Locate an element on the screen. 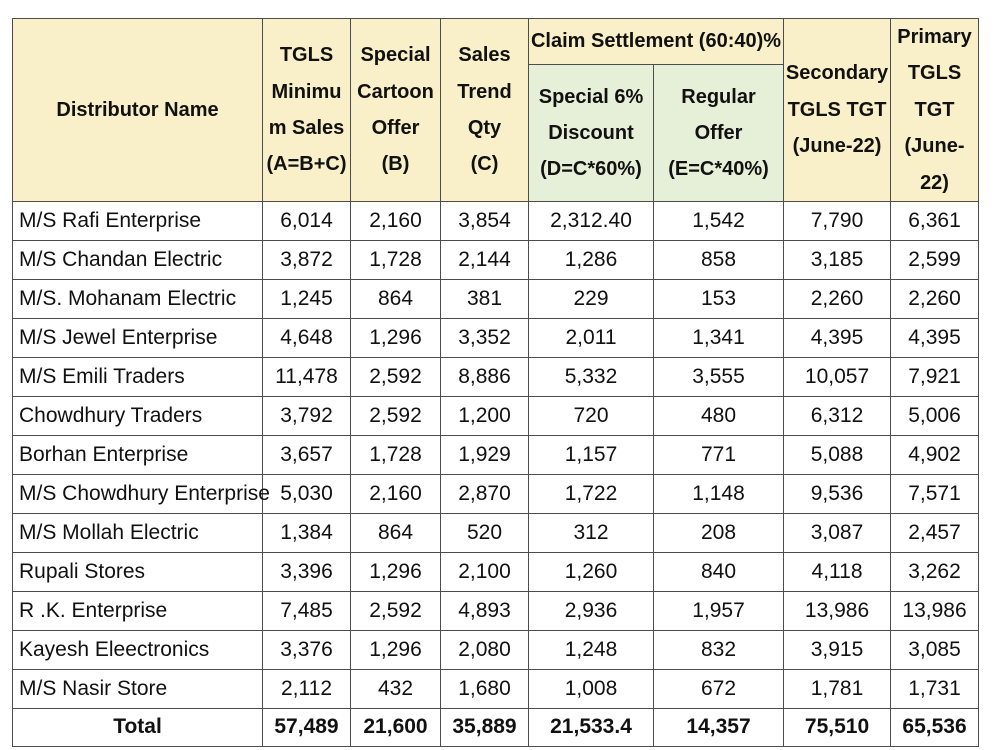  primary-tgt-cell: 2,260 is located at coordinates (935, 298).